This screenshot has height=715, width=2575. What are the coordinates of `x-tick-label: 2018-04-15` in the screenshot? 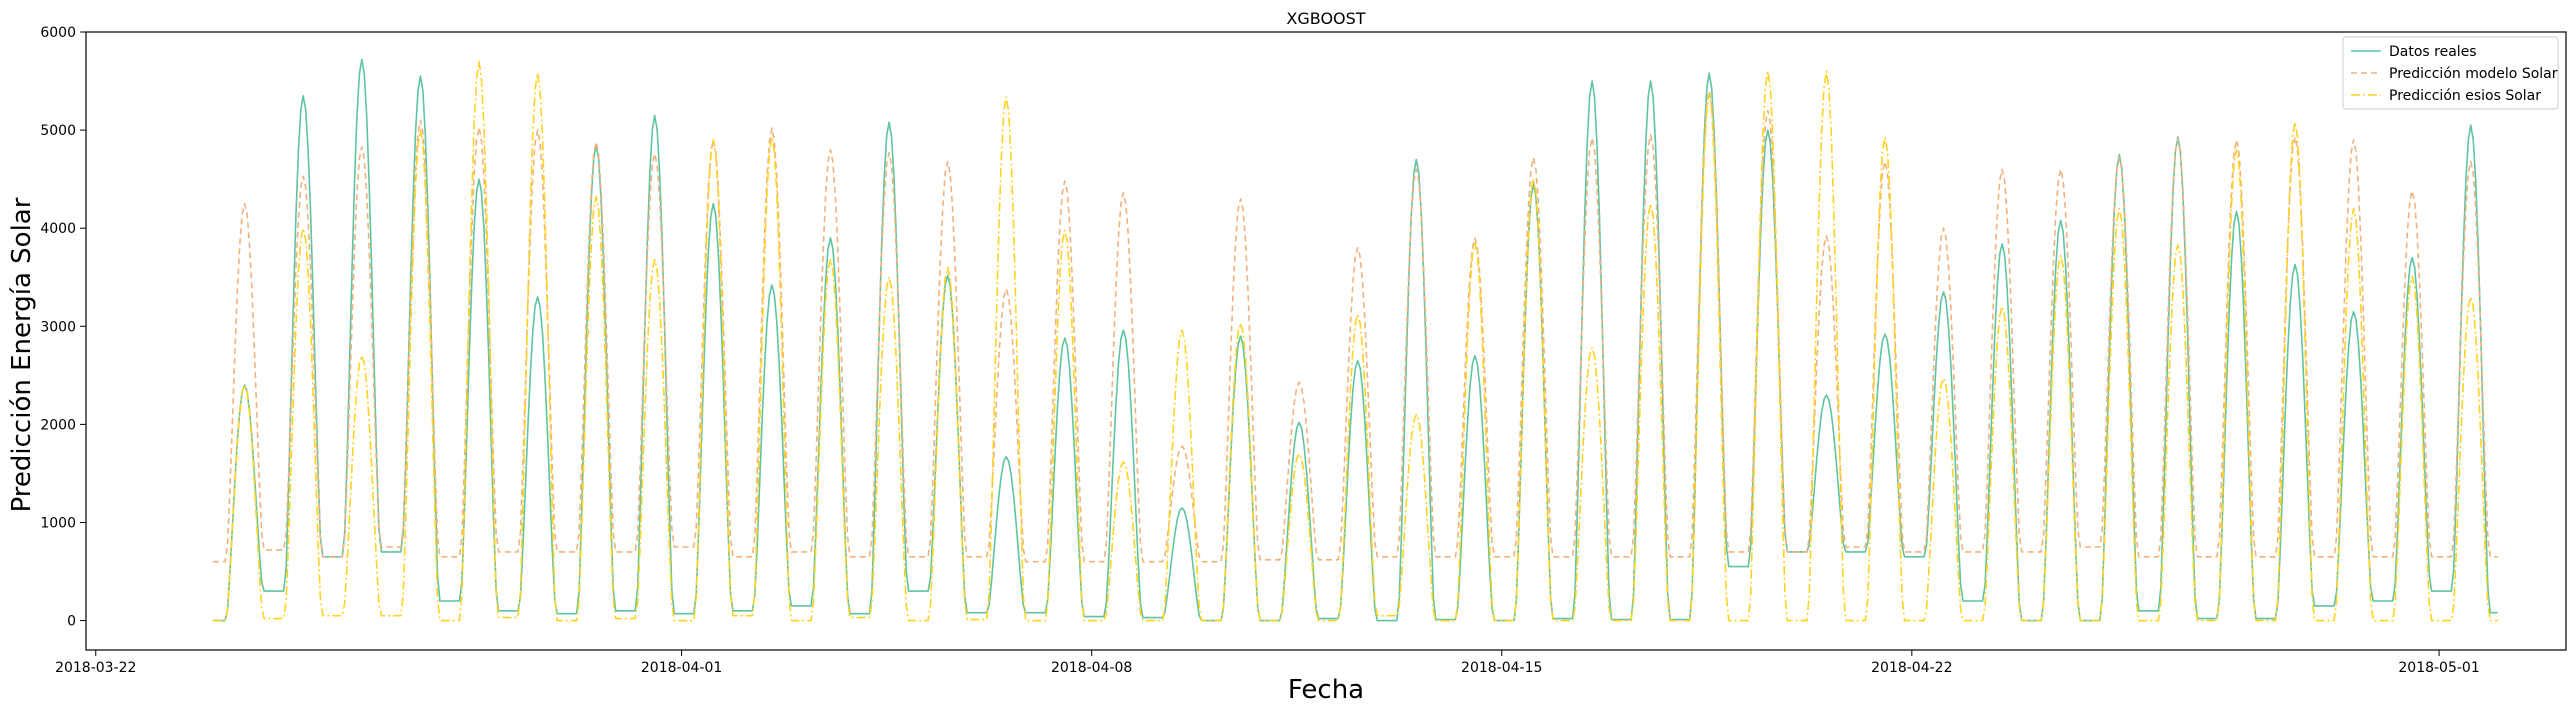 It's located at (1501, 668).